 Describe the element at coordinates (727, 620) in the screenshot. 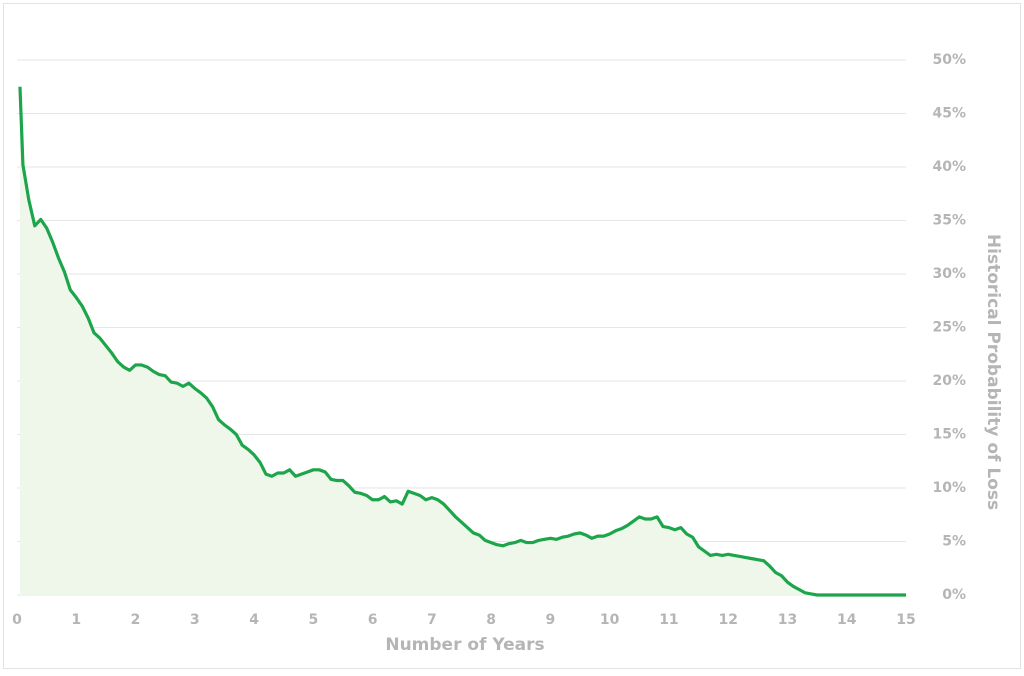

I see `x-tick-label: 12` at that location.